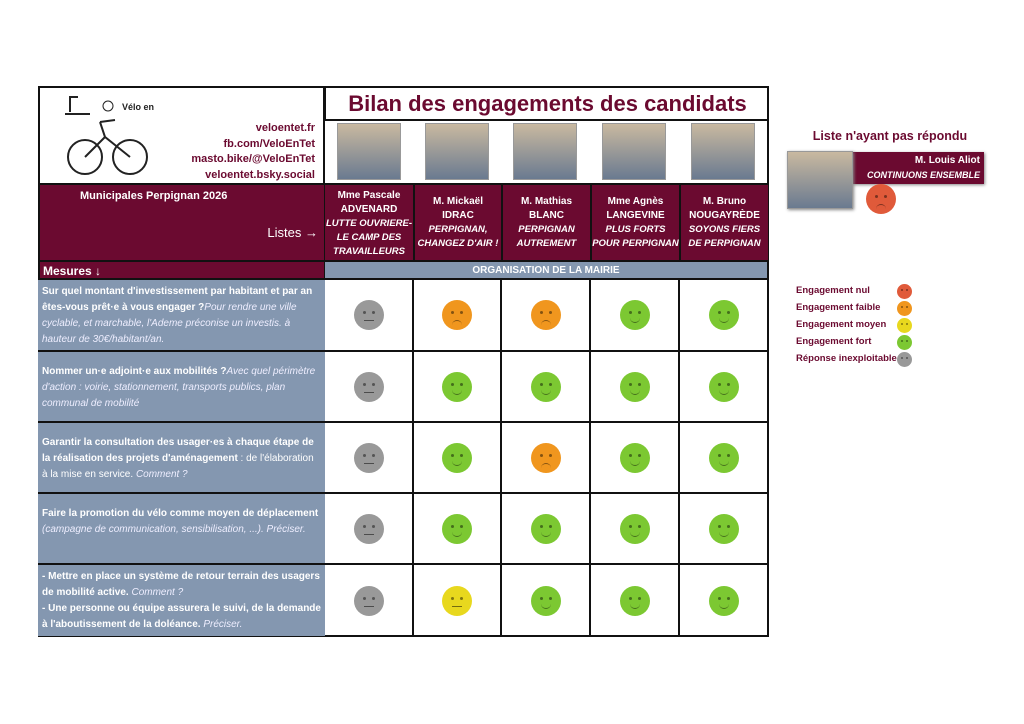 The width and height of the screenshot is (1024, 724). What do you see at coordinates (457, 600) in the screenshot?
I see `rating-moyen-face-icon` at bounding box center [457, 600].